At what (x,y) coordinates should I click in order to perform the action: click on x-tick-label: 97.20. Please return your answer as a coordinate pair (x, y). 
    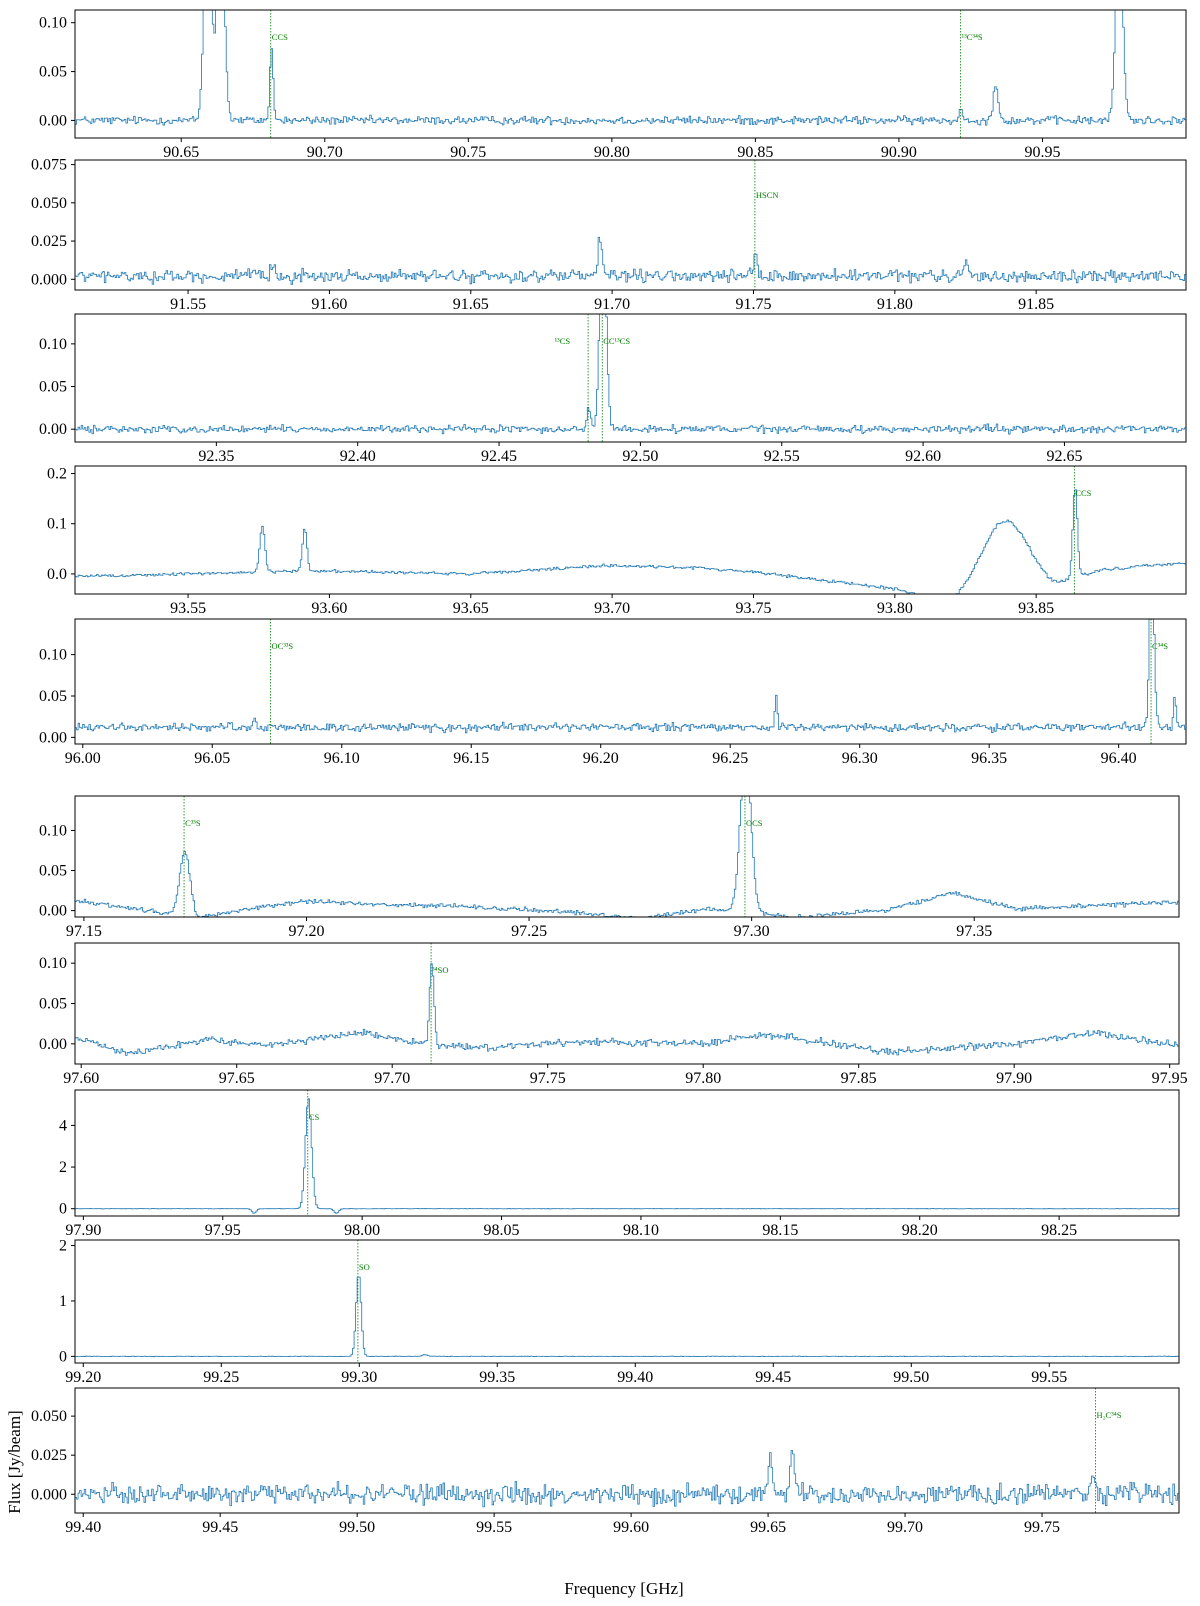
    Looking at the image, I should click on (306, 931).